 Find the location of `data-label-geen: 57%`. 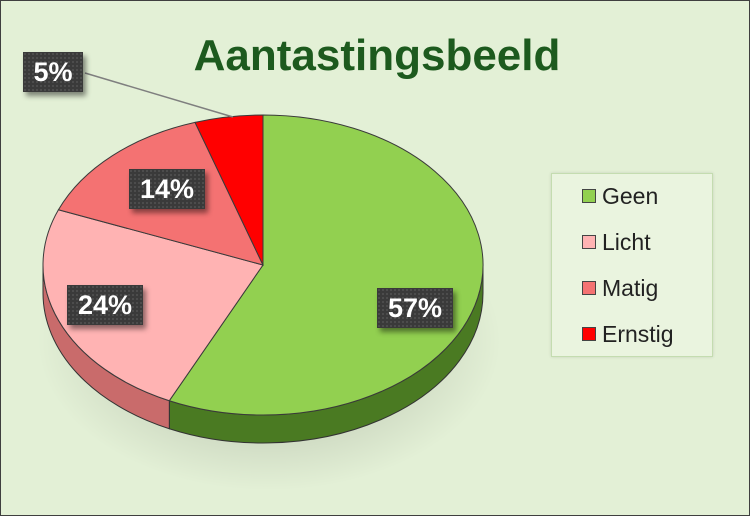

data-label-geen: 57% is located at coordinates (415, 308).